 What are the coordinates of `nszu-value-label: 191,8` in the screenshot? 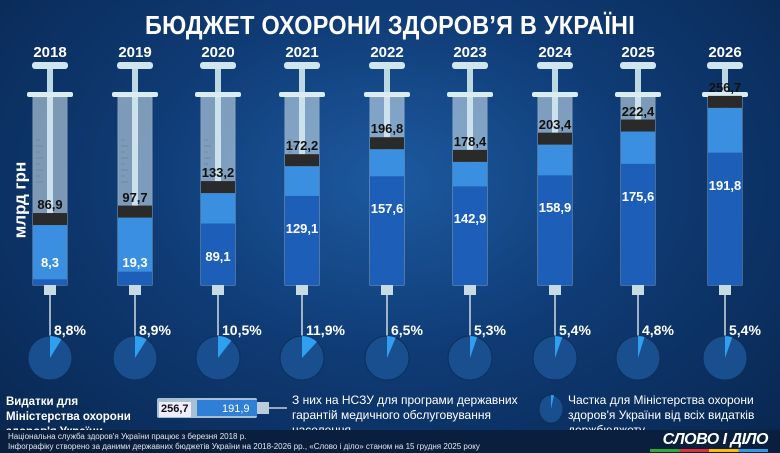 It's located at (725, 185).